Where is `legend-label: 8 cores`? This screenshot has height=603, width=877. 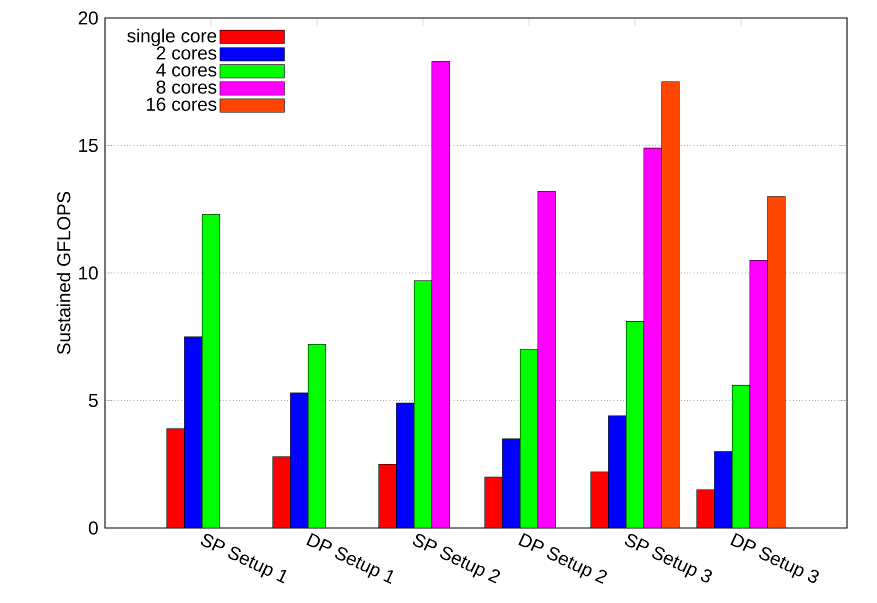 legend-label: 8 cores is located at coordinates (186, 87).